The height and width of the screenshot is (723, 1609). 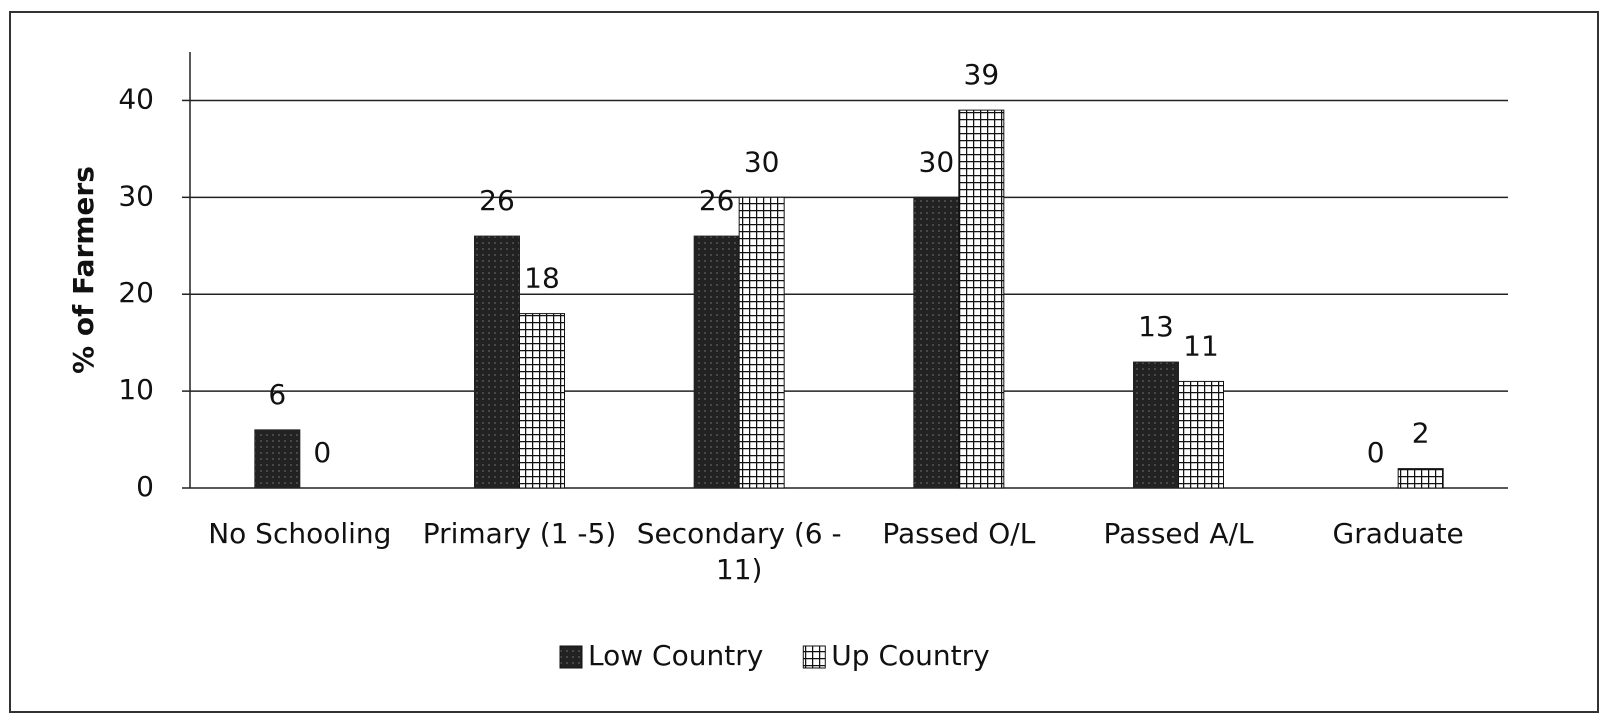 What do you see at coordinates (542, 278) in the screenshot?
I see `data-label: 18` at bounding box center [542, 278].